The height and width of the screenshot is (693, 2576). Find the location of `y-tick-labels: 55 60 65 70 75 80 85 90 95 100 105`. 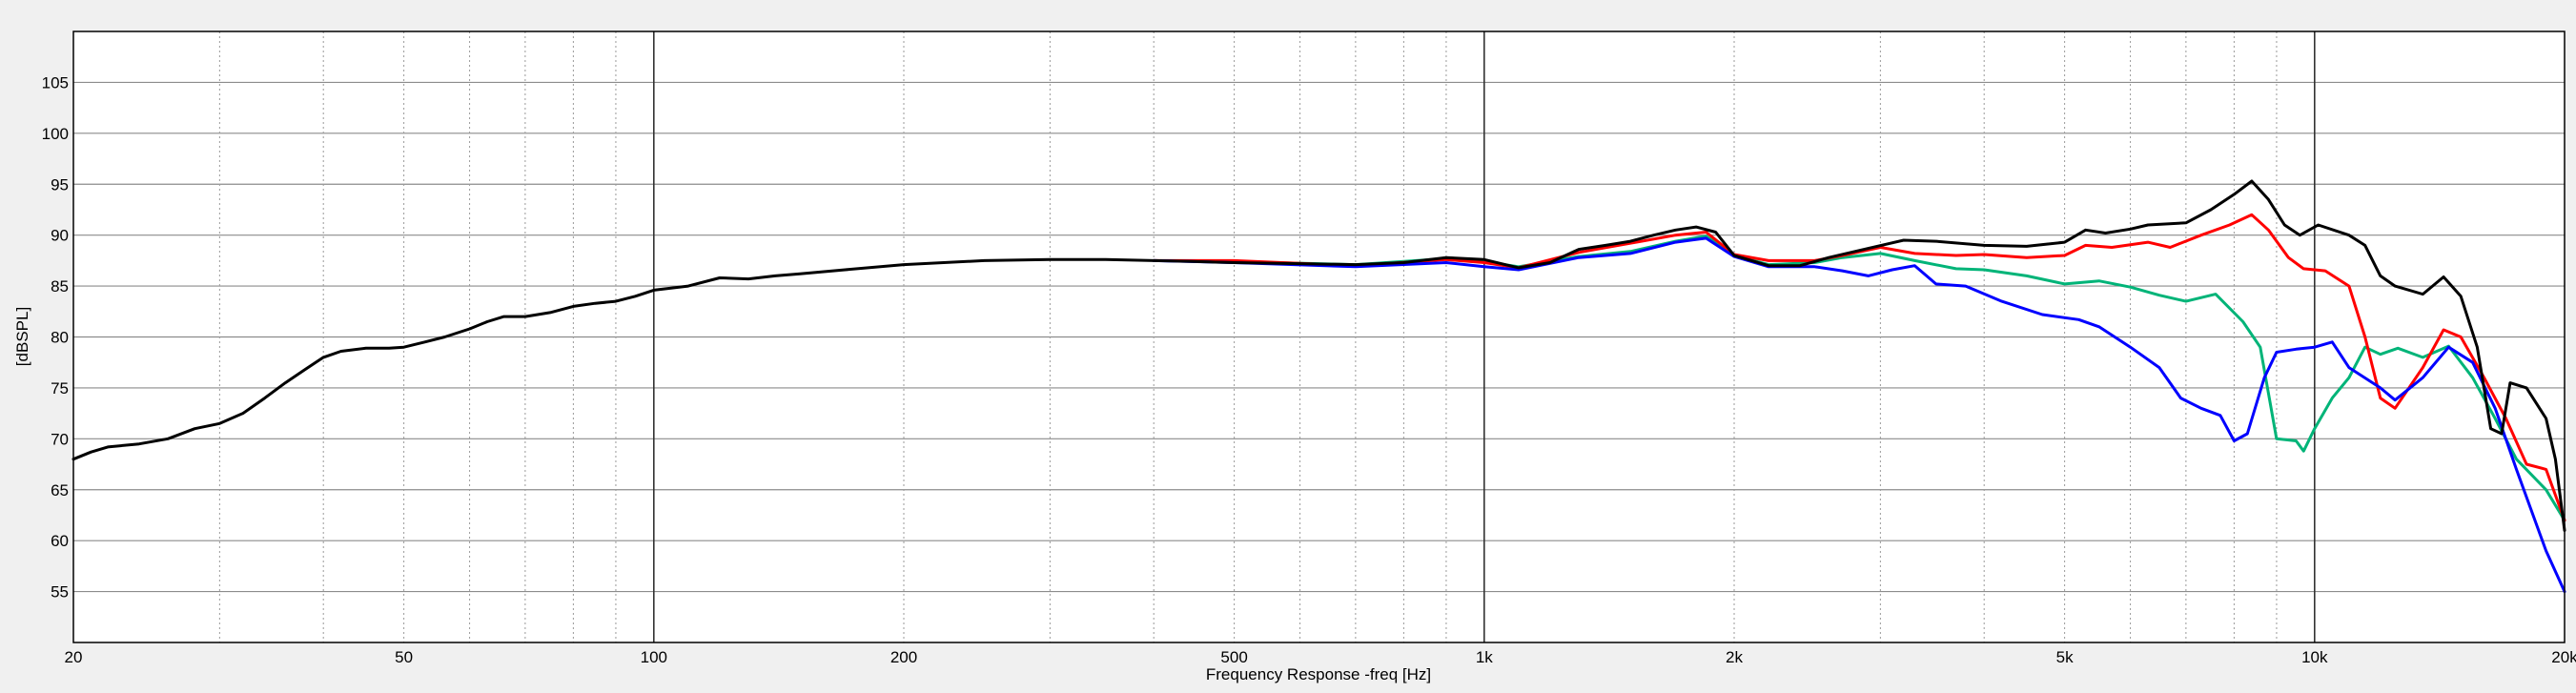

y-tick-labels: 55 60 65 70 75 80 85 90 95 100 105 is located at coordinates (55, 337).